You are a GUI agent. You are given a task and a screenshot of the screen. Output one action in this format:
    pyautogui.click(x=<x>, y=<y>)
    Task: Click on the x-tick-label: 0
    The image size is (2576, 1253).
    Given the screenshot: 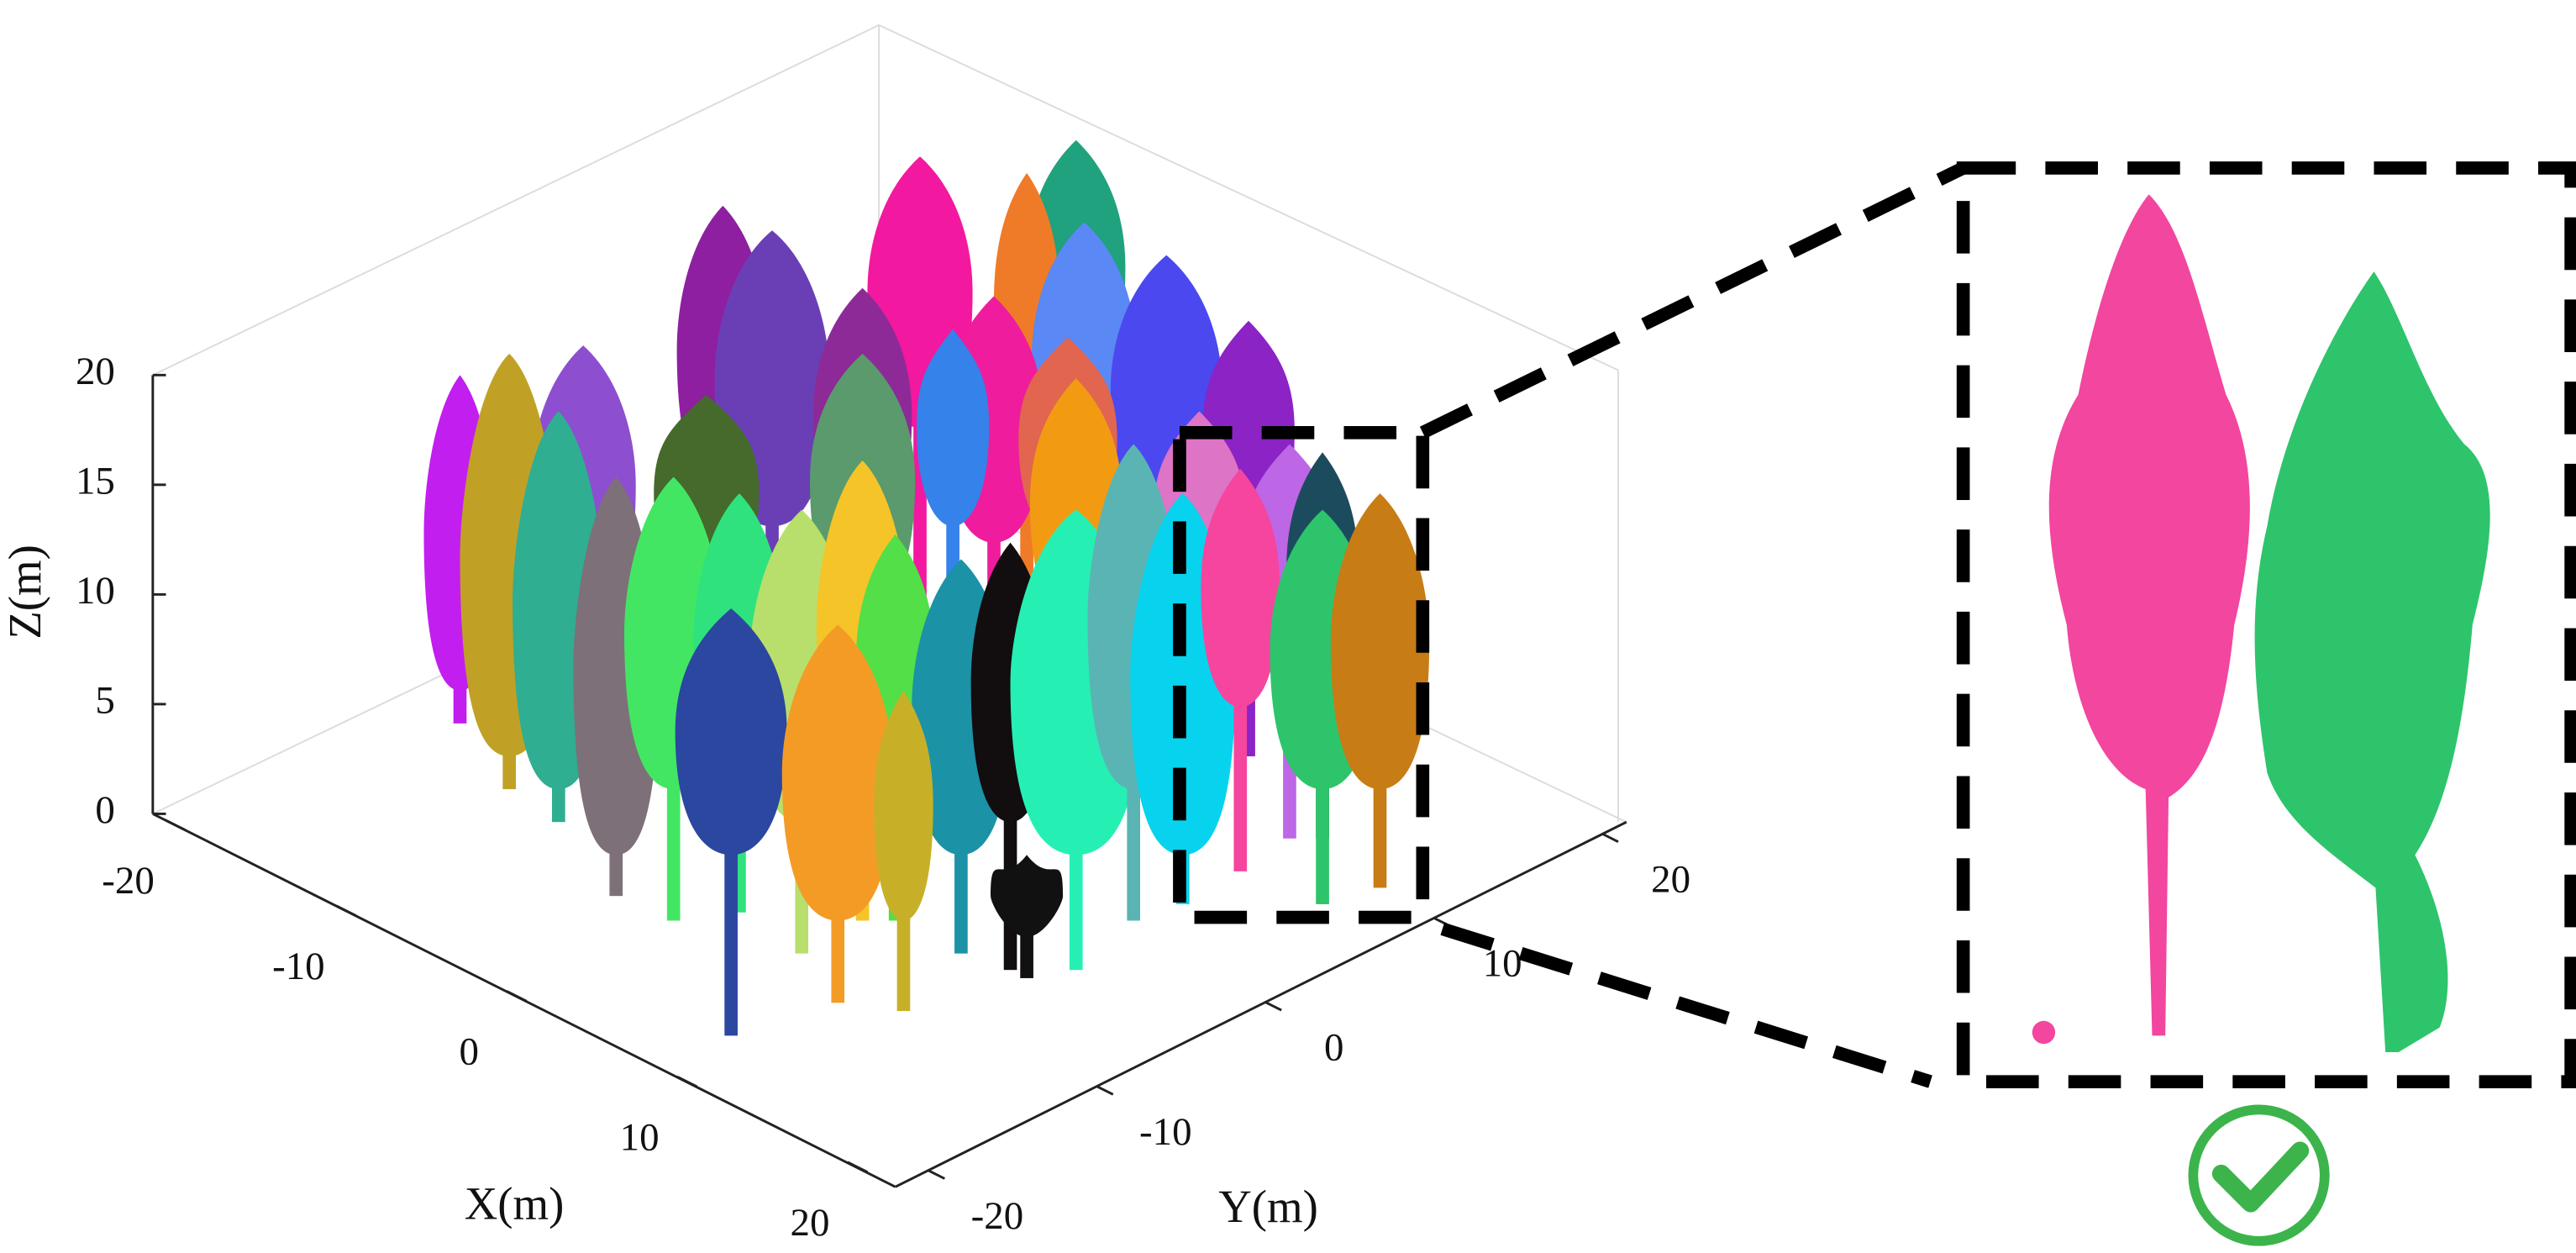 What is the action you would take?
    pyautogui.click(x=469, y=1052)
    